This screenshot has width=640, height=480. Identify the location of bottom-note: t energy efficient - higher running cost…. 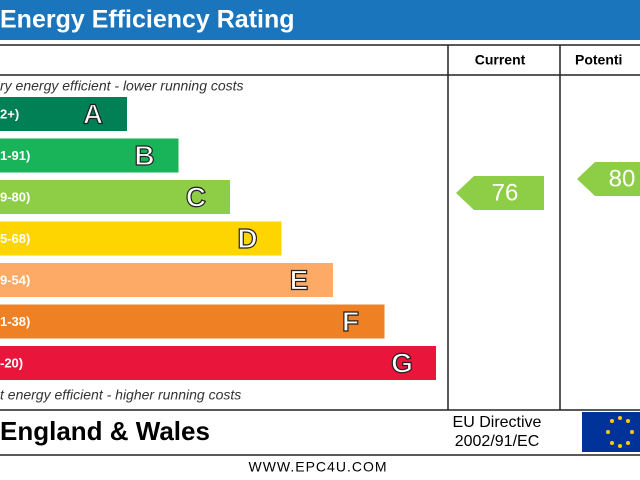
(120, 395).